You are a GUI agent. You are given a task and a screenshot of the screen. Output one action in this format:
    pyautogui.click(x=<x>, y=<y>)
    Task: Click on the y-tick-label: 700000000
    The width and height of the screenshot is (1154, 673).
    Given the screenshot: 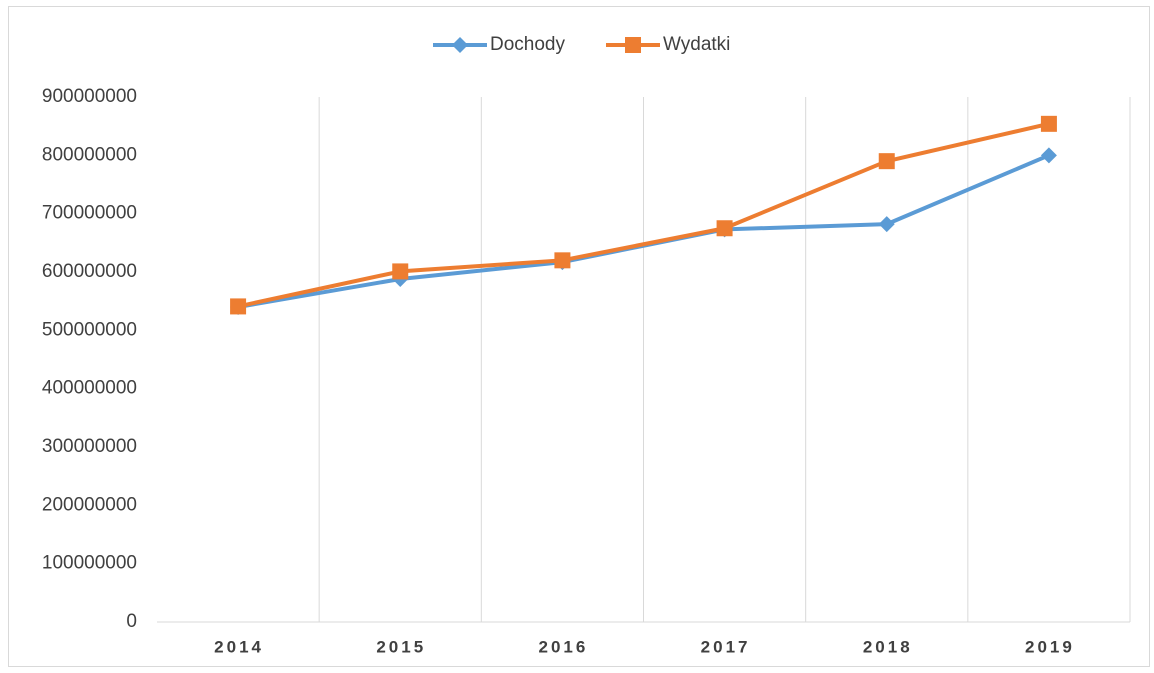 What is the action you would take?
    pyautogui.click(x=89, y=213)
    